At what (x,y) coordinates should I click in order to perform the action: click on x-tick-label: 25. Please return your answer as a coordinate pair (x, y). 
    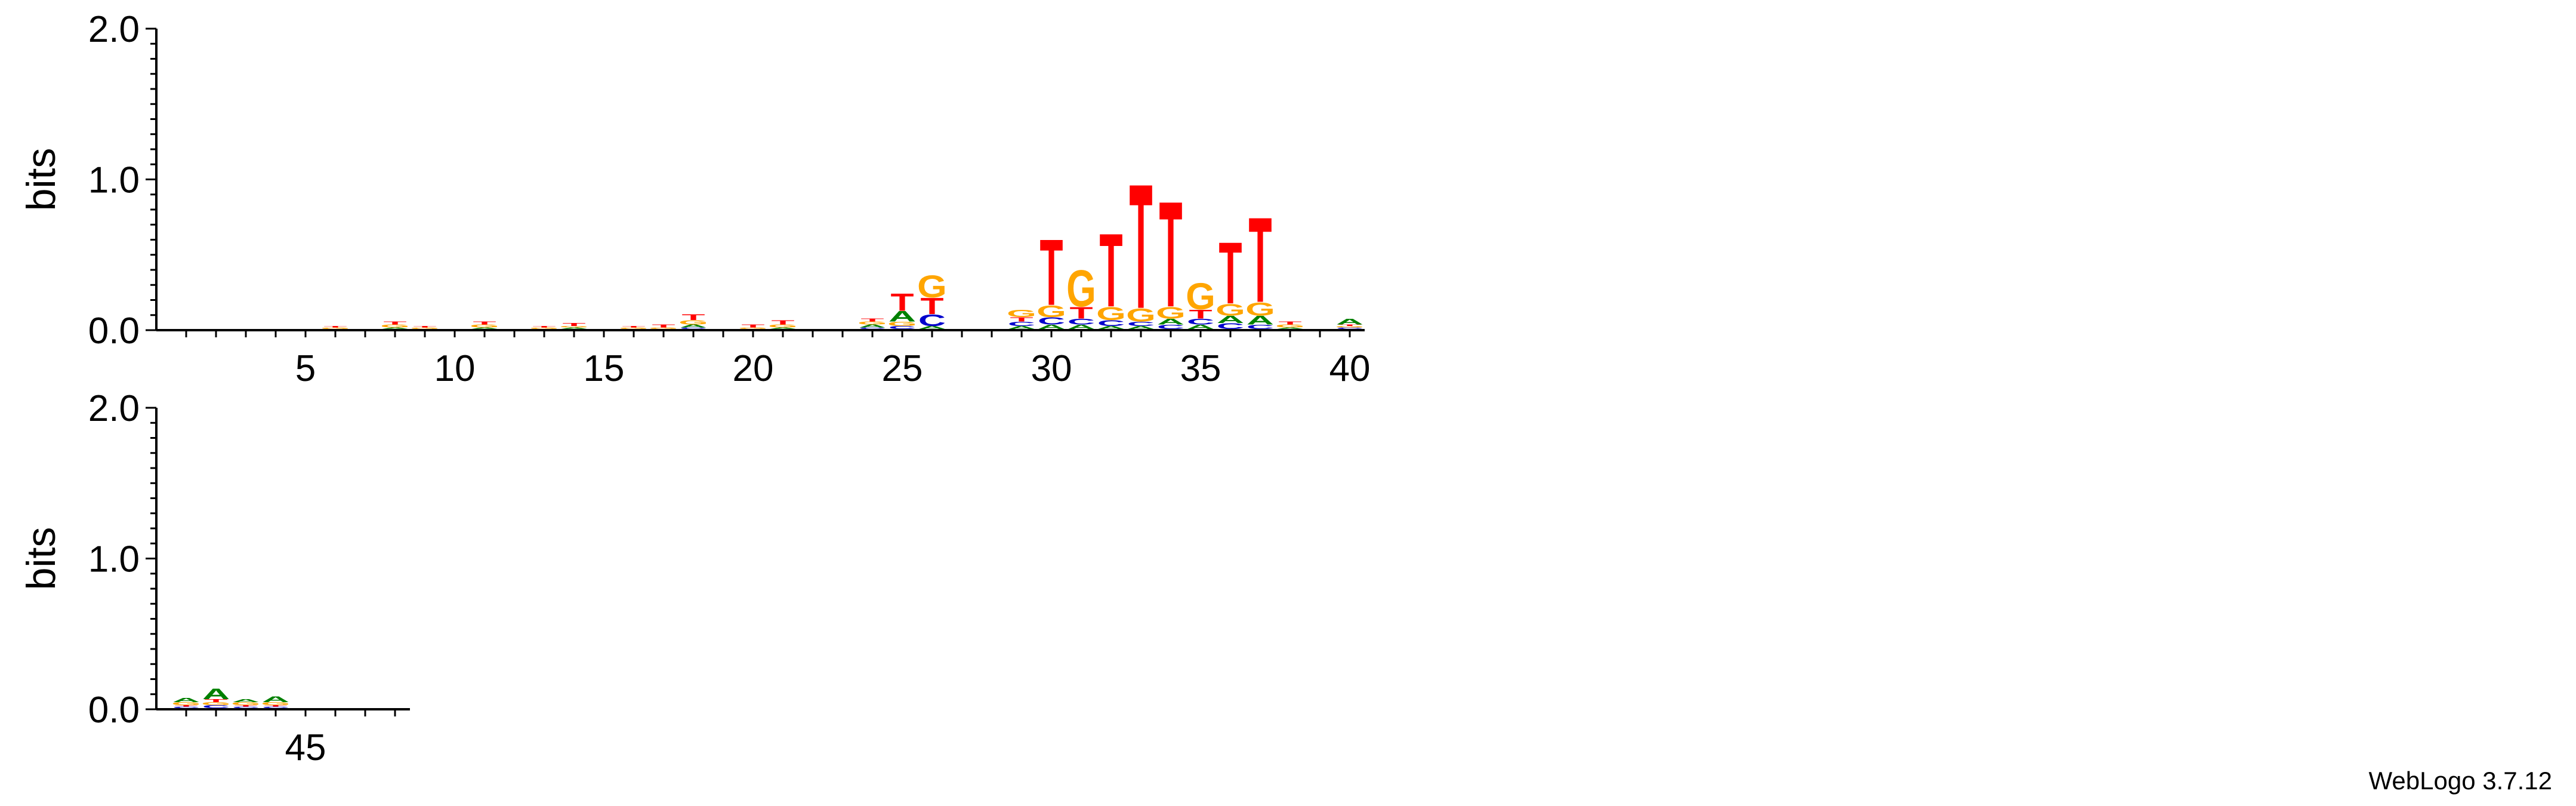
    Looking at the image, I should click on (902, 368).